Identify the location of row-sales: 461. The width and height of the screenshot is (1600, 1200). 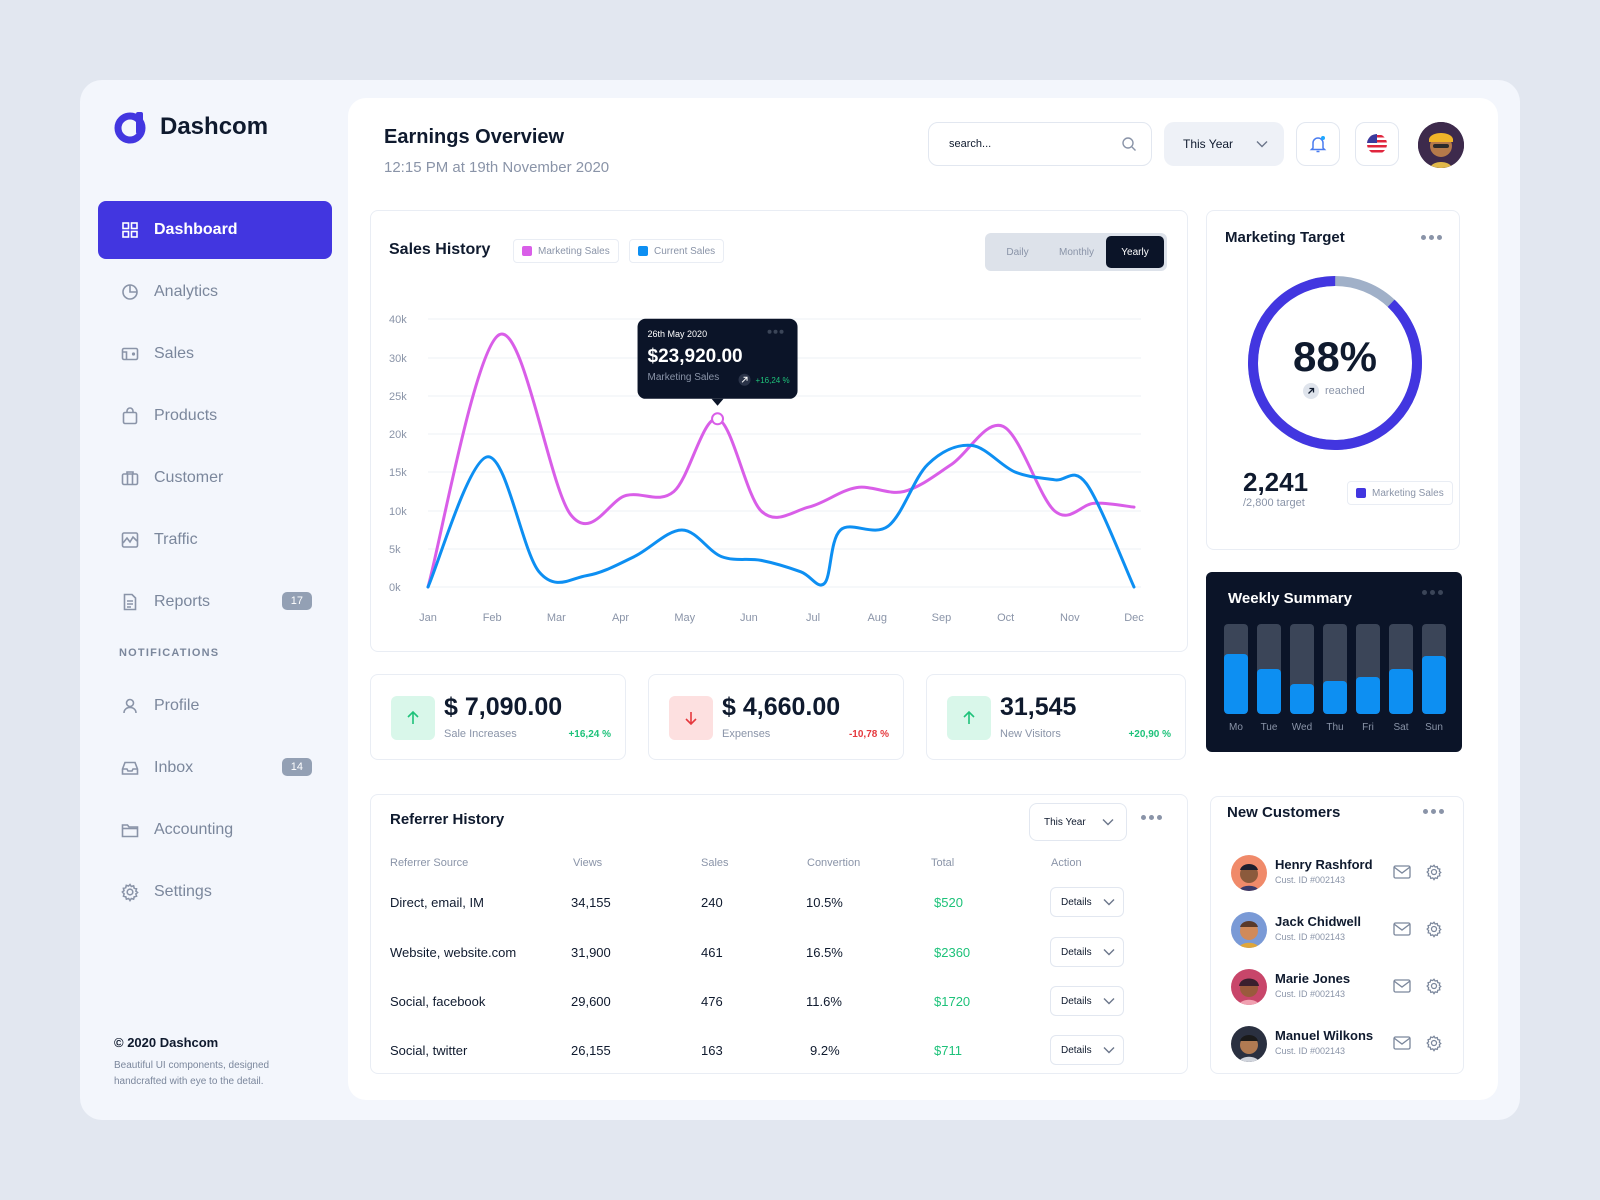
(712, 952).